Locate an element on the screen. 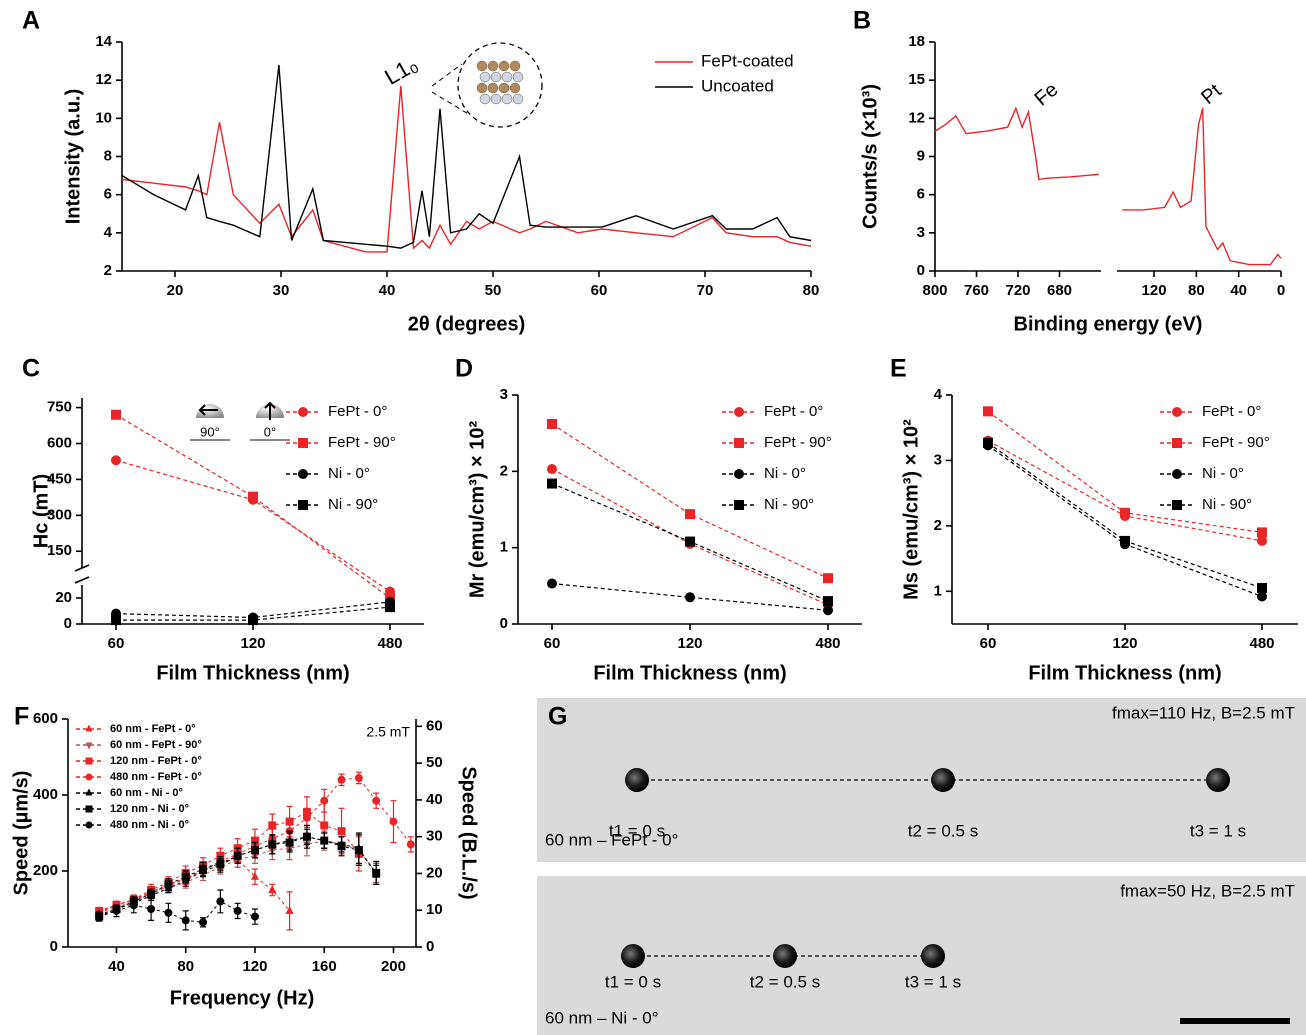 This screenshot has height=1035, width=1306. legend-label: 120 nm - Ni - 0° is located at coordinates (149, 809).